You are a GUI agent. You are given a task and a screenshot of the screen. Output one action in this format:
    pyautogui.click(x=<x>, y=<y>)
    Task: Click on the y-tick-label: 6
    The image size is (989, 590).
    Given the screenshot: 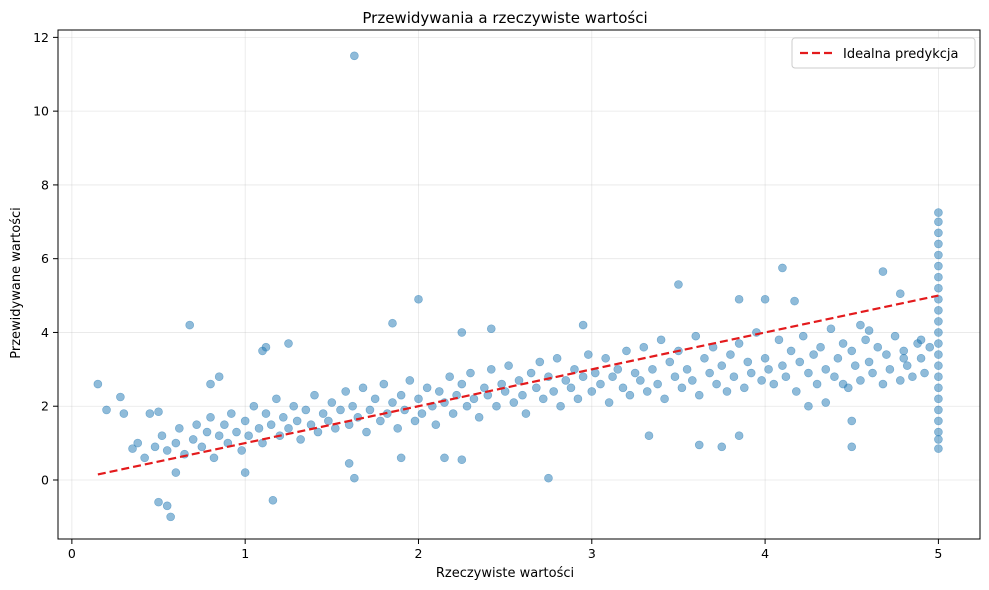 What is the action you would take?
    pyautogui.click(x=45, y=258)
    